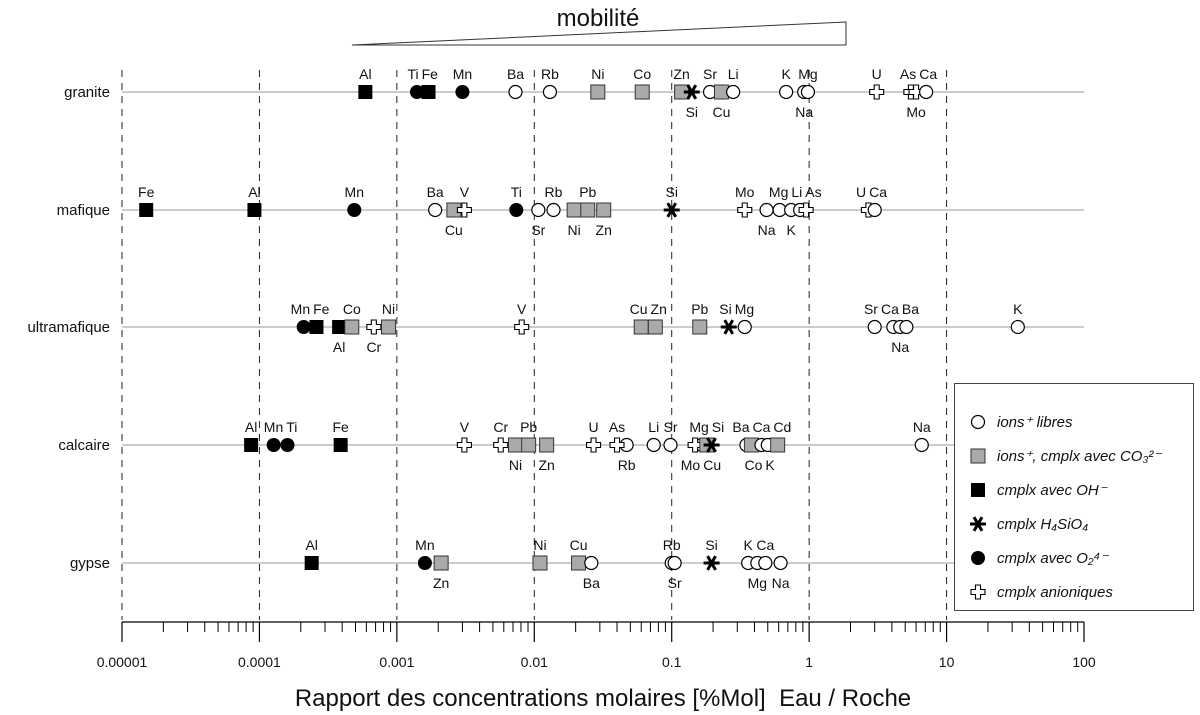 The height and width of the screenshot is (715, 1200). I want to click on x-tick-label: 10, so click(947, 662).